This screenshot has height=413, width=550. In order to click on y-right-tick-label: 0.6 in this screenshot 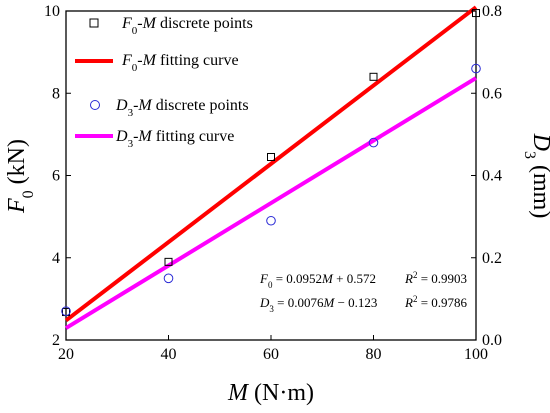, I will do `click(492, 93)`.